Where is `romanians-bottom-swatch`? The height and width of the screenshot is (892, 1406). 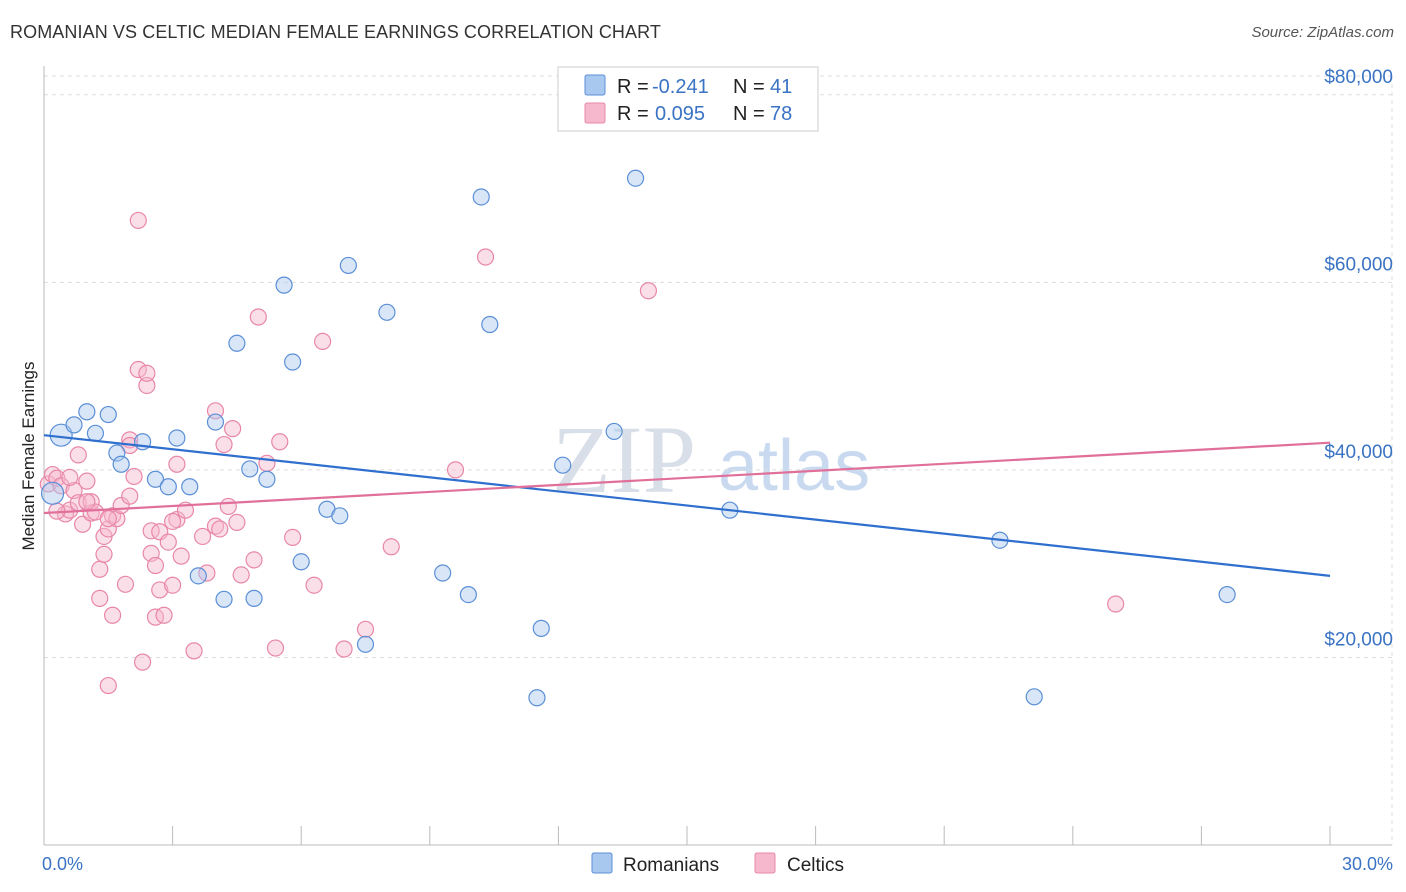 romanians-bottom-swatch is located at coordinates (602, 863).